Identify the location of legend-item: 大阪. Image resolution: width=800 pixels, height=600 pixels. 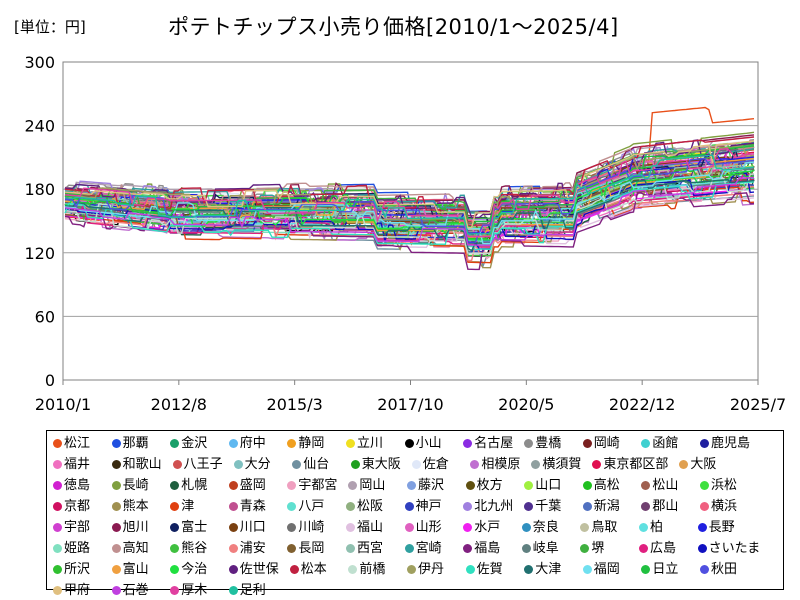
(697, 465).